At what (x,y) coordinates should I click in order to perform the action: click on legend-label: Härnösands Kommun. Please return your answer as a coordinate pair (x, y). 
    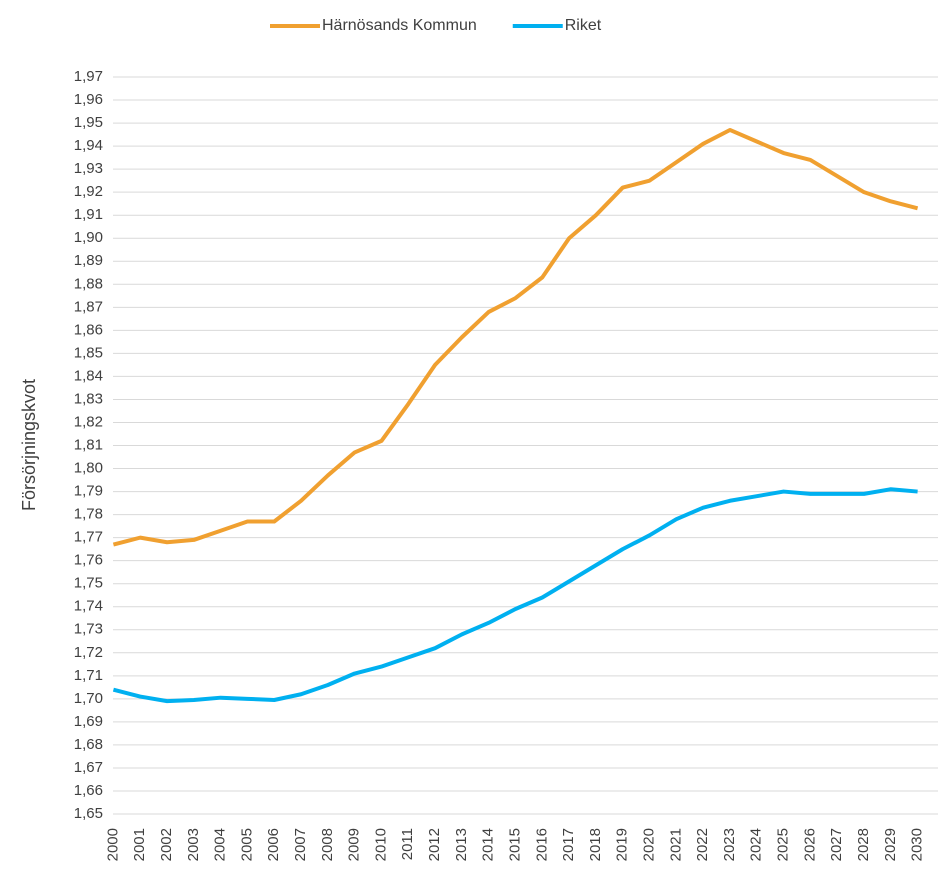
    Looking at the image, I should click on (399, 25).